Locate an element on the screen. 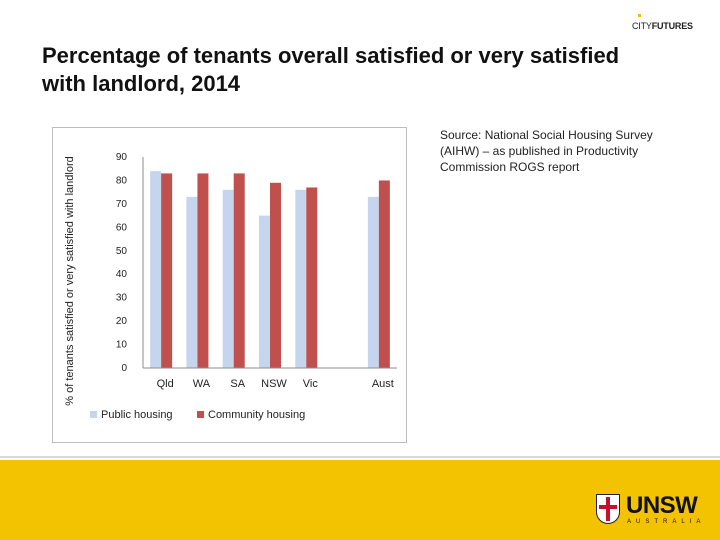 Image resolution: width=720 pixels, height=540 pixels. legend-swatch-community is located at coordinates (200, 414).